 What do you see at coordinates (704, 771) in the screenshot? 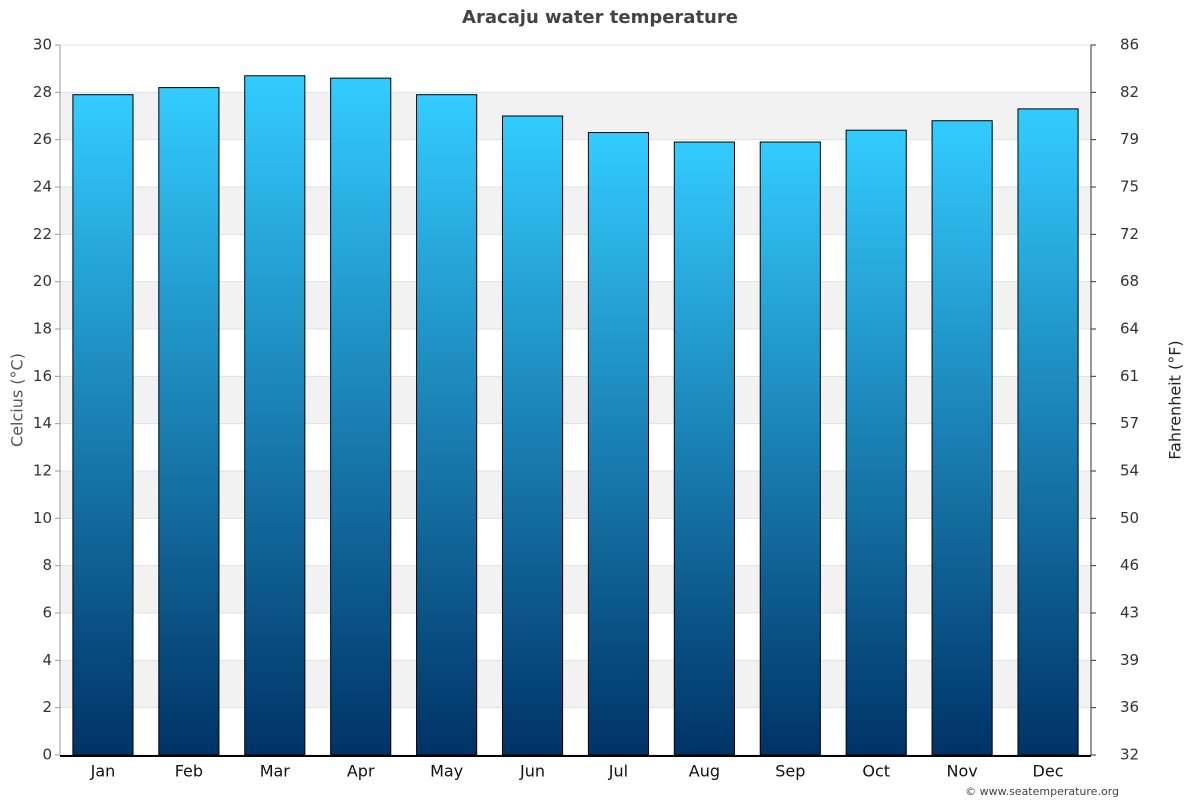
I see `x-tick-label: Aug` at bounding box center [704, 771].